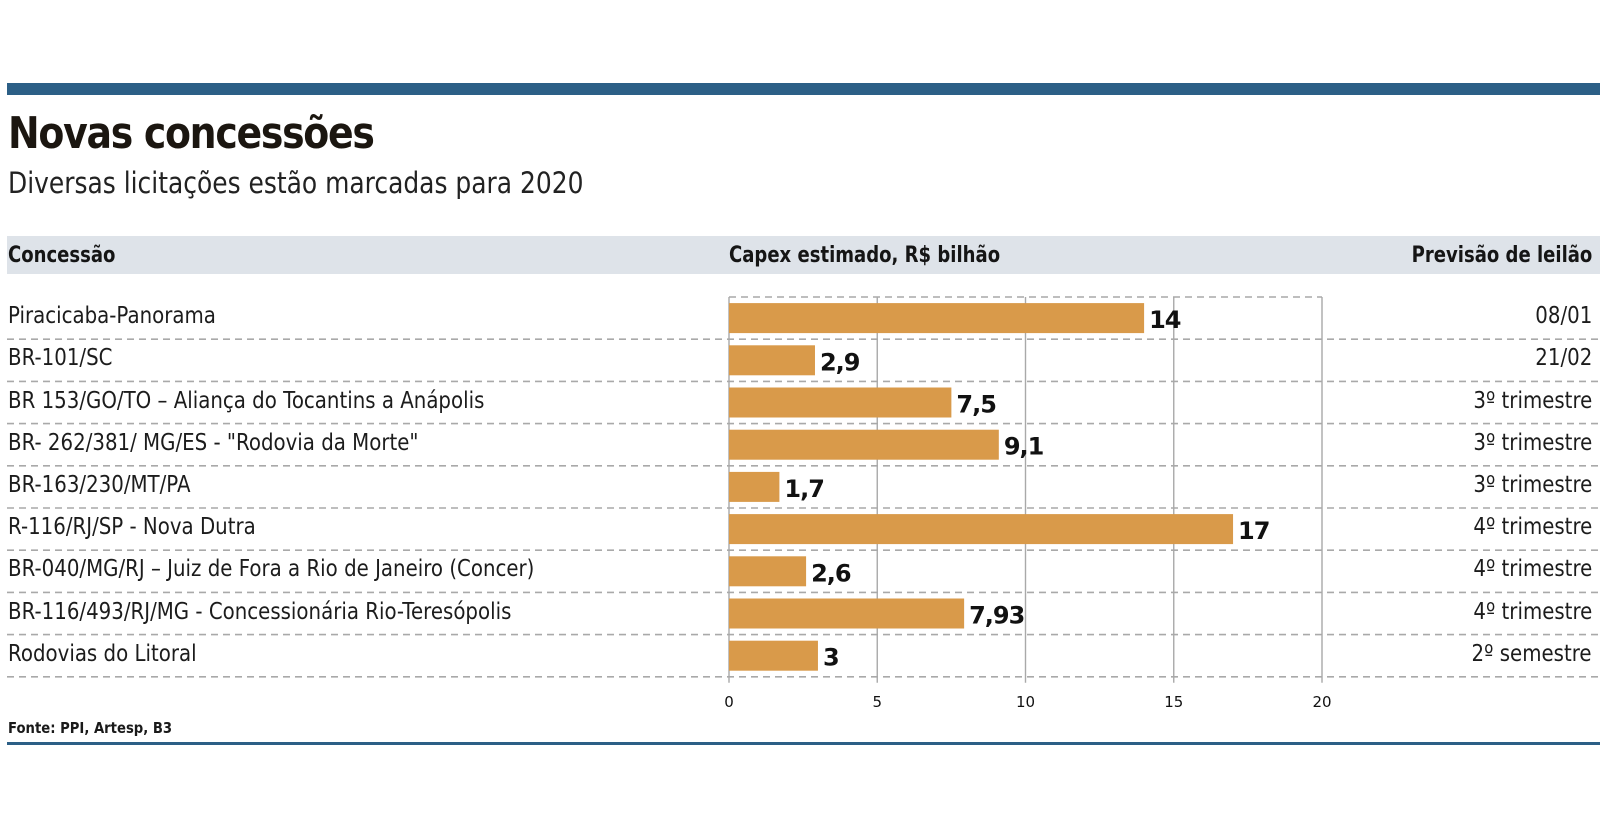 This screenshot has width=1600, height=825. What do you see at coordinates (1165, 320) in the screenshot?
I see `bar-value-label: 14` at bounding box center [1165, 320].